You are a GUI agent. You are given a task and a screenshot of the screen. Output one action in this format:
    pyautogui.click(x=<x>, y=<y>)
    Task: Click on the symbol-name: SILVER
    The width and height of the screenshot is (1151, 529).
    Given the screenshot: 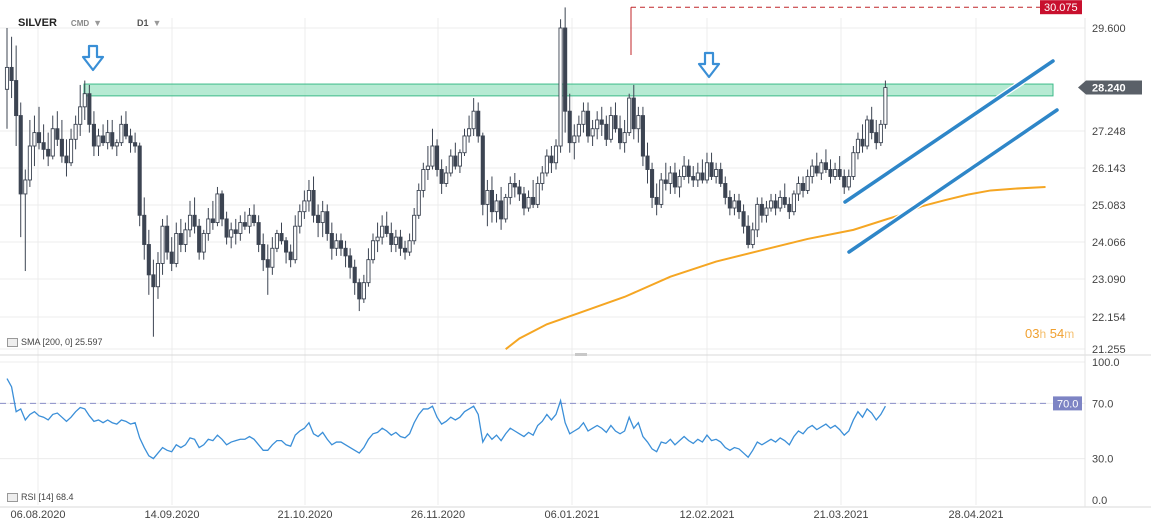 What is the action you would take?
    pyautogui.click(x=37, y=23)
    